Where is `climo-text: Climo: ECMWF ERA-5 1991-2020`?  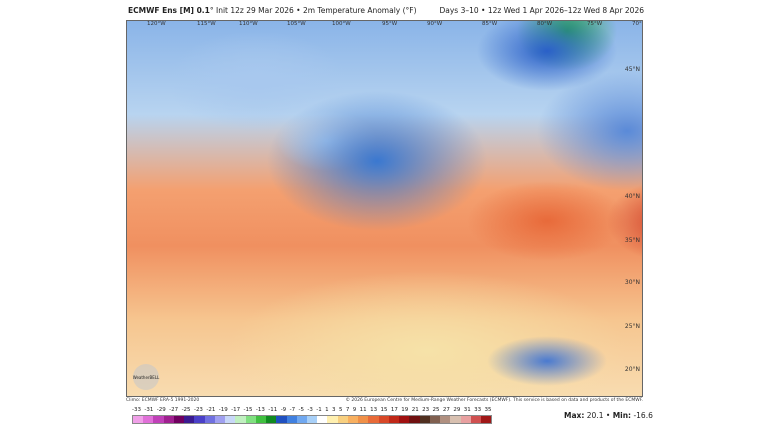 climo-text: Climo: ECMWF ERA-5 1991-2020 is located at coordinates (163, 400).